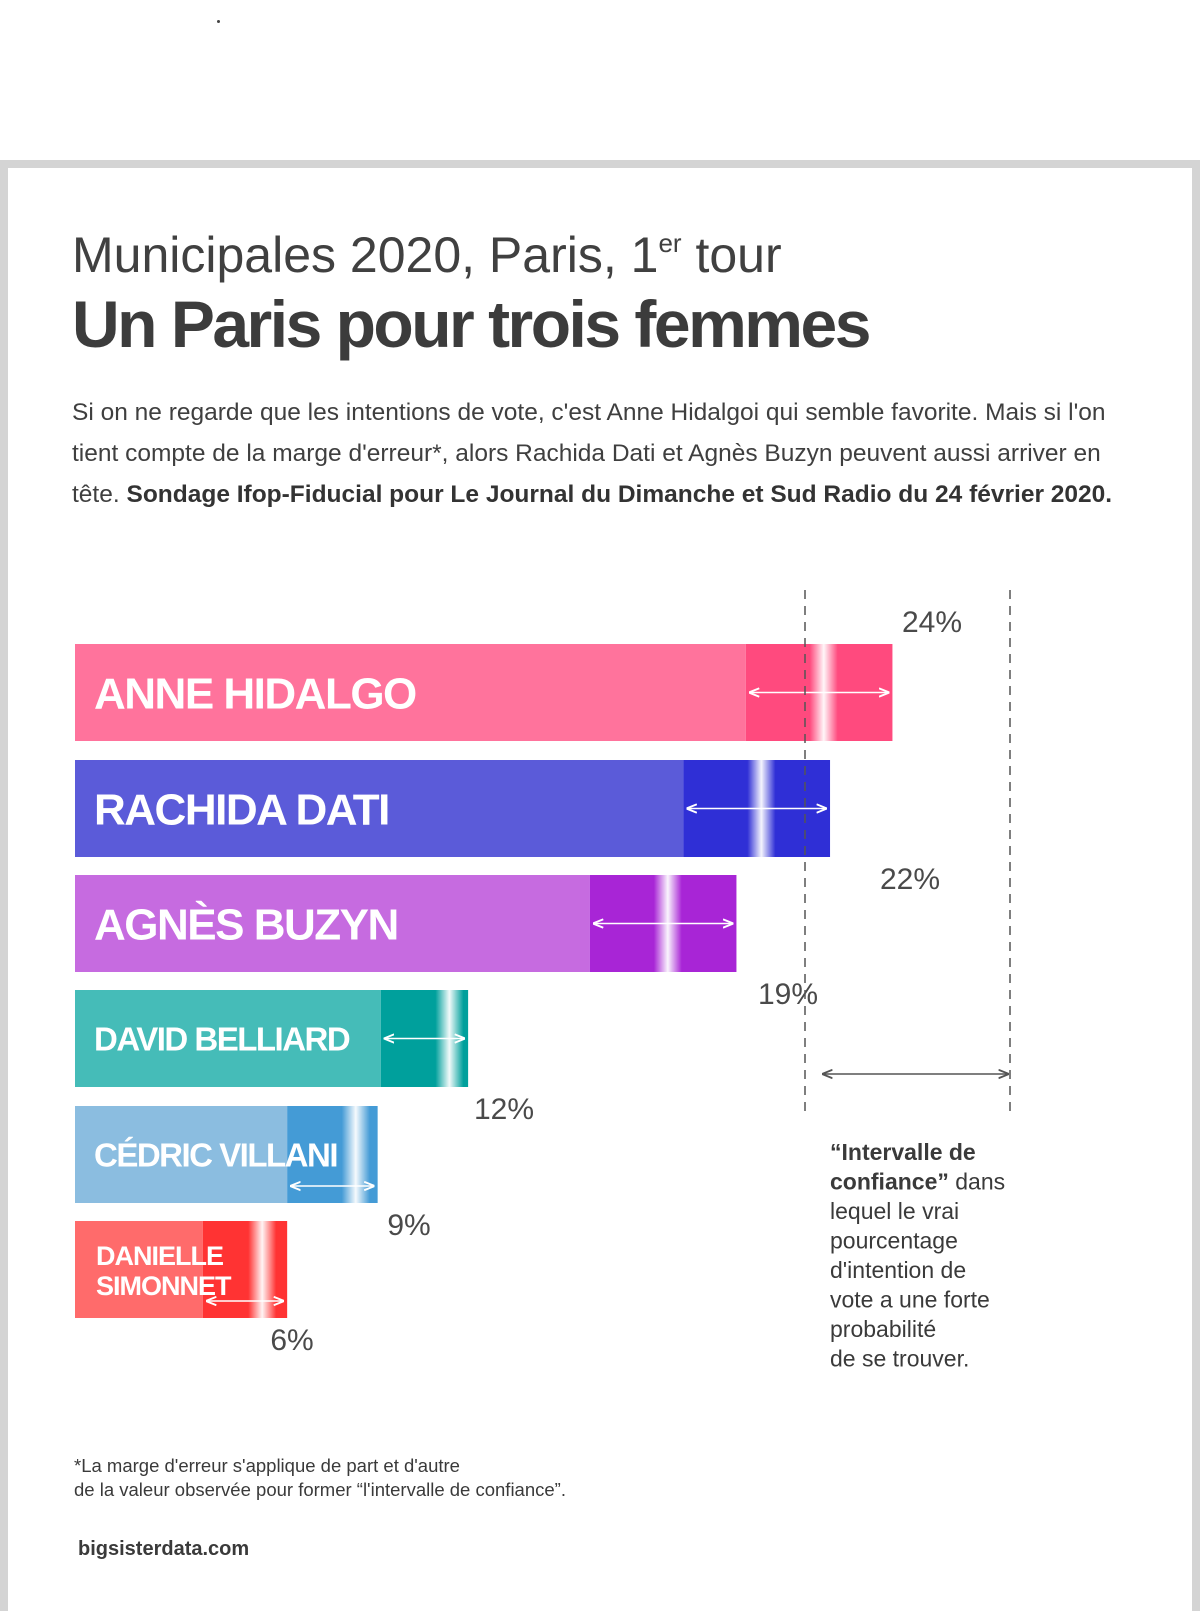 The height and width of the screenshot is (1611, 1200). What do you see at coordinates (215, 1154) in the screenshot?
I see `category-label-4: CÉDRIC VILLANI` at bounding box center [215, 1154].